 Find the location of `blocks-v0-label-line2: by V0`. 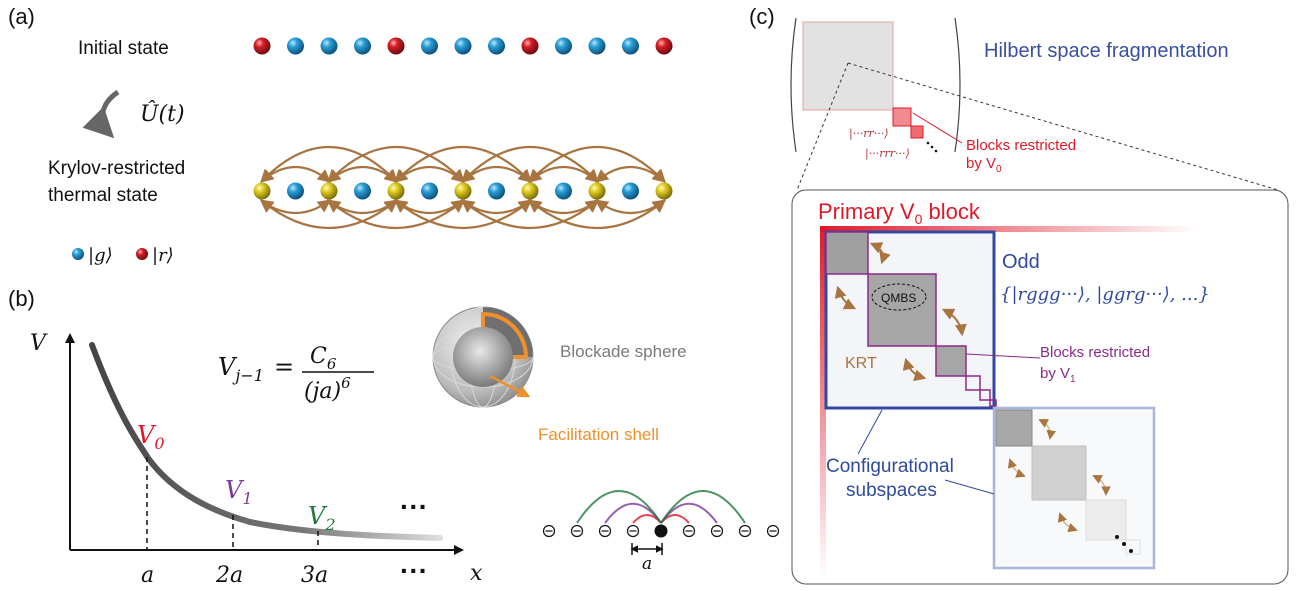

blocks-v0-label-line2: by V0 is located at coordinates (984, 165).